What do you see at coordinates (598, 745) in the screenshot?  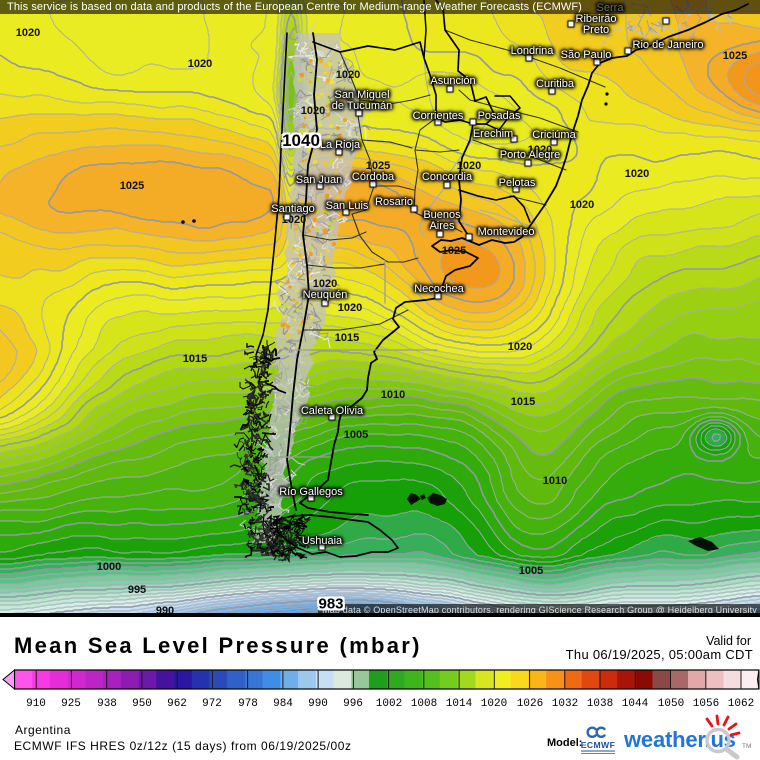 I see `svg-text: ECMWF` at bounding box center [598, 745].